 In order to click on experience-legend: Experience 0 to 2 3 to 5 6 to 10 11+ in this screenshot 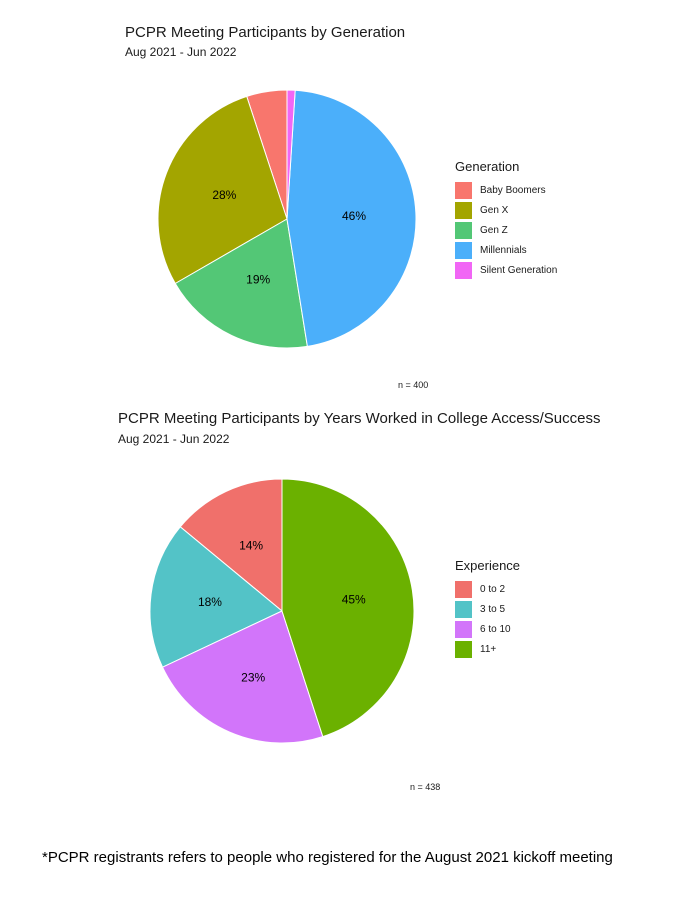, I will do `click(487, 608)`.